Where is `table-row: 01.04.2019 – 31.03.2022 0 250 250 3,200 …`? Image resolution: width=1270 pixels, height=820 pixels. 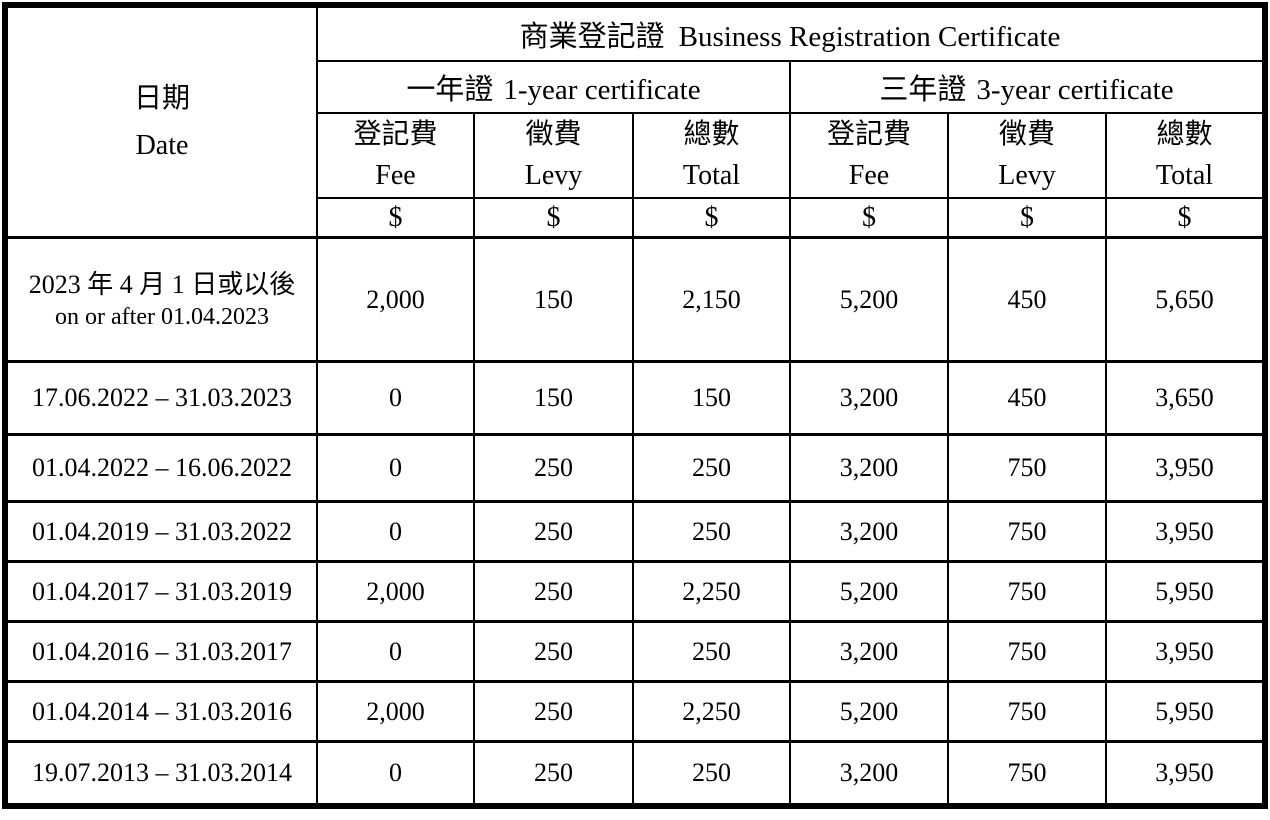 table-row: 01.04.2019 – 31.03.2022 0 250 250 3,200 … is located at coordinates (635, 532).